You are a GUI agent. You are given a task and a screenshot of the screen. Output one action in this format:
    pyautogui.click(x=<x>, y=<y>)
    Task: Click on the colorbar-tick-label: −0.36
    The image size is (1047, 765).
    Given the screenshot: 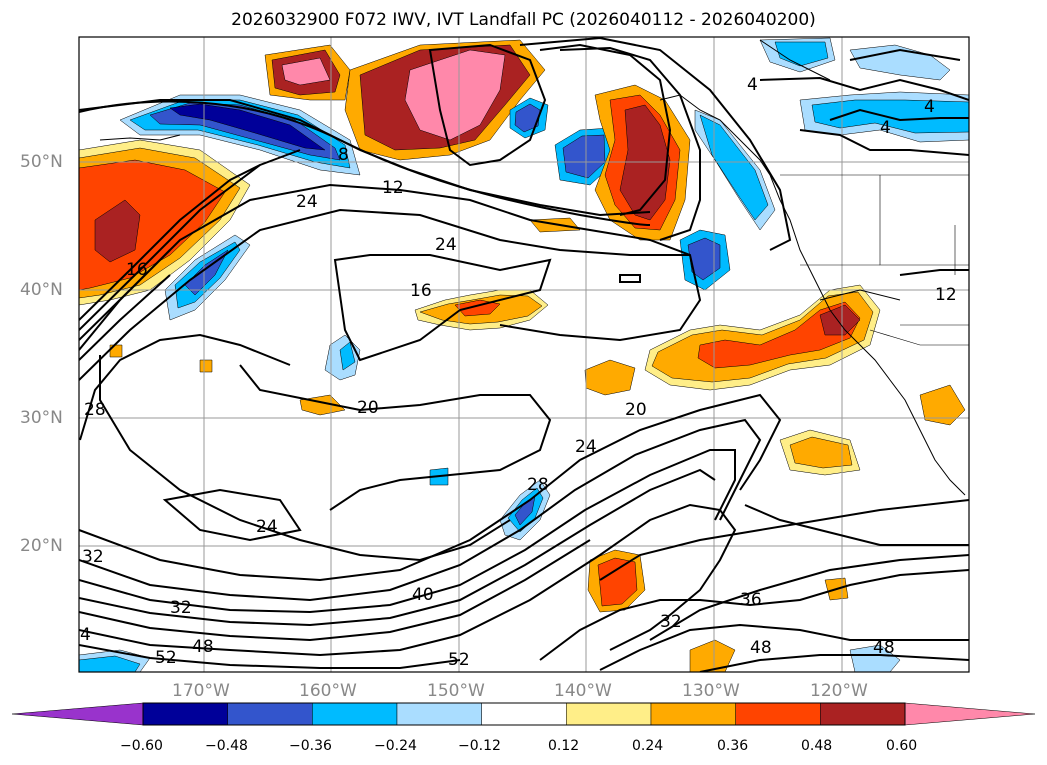 What is the action you would take?
    pyautogui.click(x=310, y=746)
    